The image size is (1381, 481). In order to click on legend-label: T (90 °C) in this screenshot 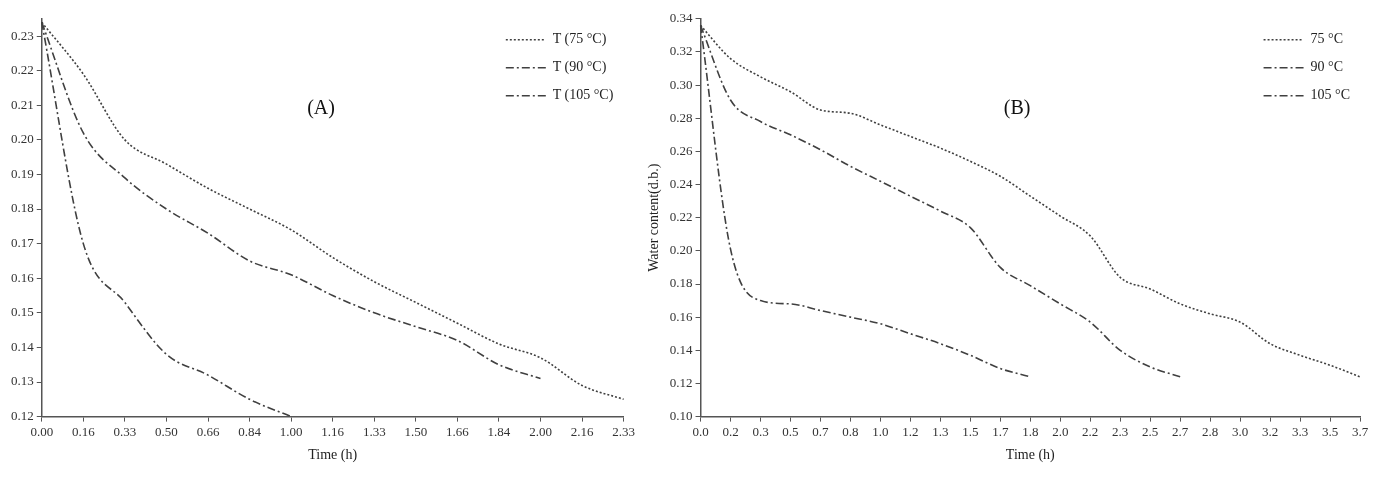, I will do `click(579, 67)`.